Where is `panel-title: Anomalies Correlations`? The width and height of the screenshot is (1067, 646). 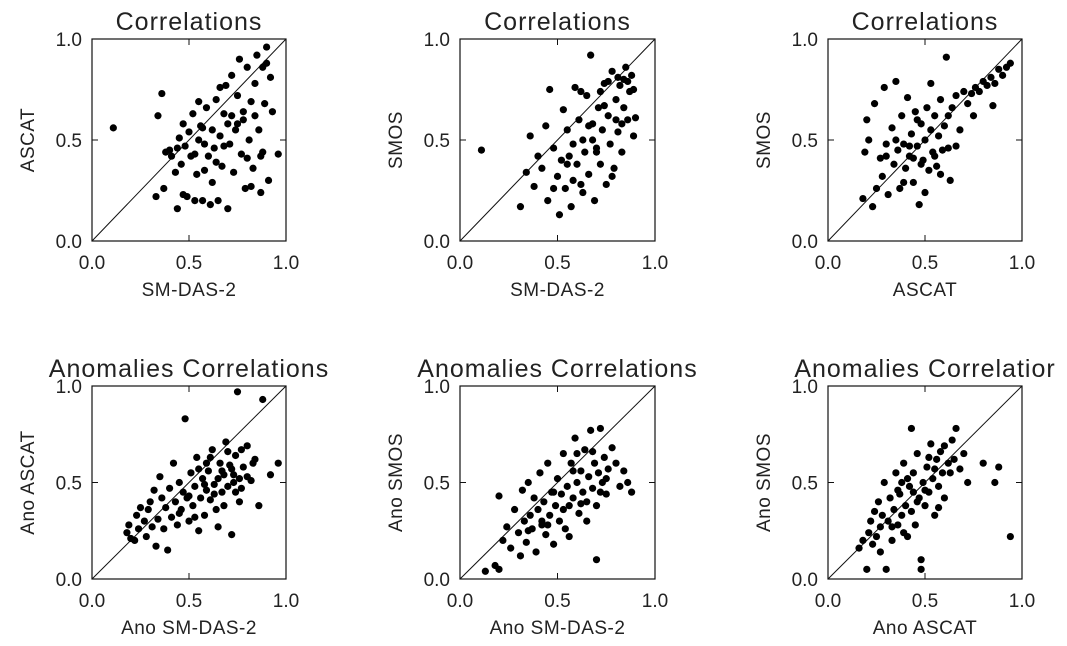 panel-title: Anomalies Correlations is located at coordinates (557, 369).